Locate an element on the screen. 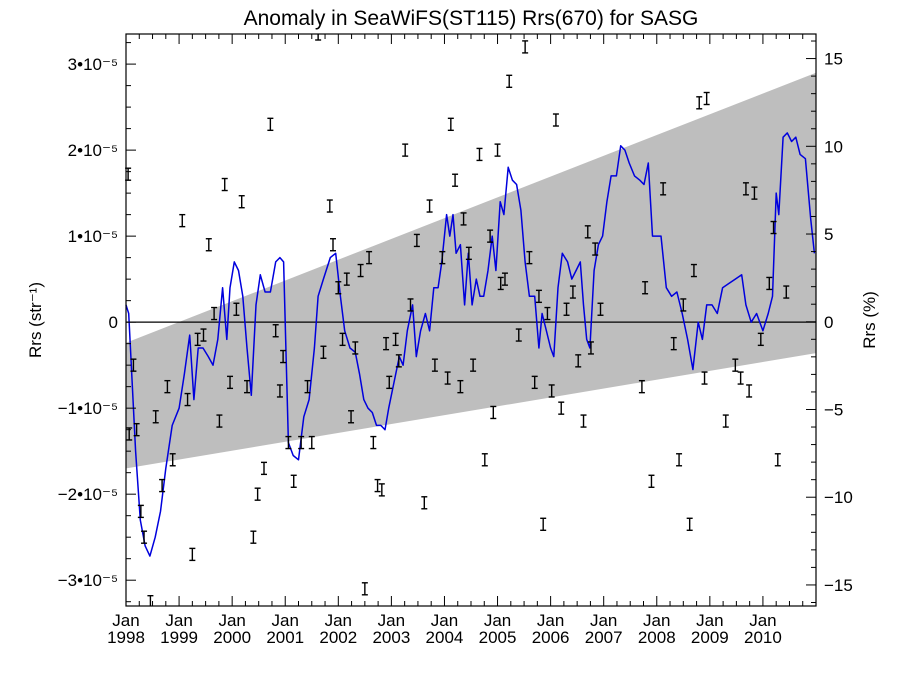 The width and height of the screenshot is (900, 675). x-tick-label-year: 2006 is located at coordinates (551, 637).